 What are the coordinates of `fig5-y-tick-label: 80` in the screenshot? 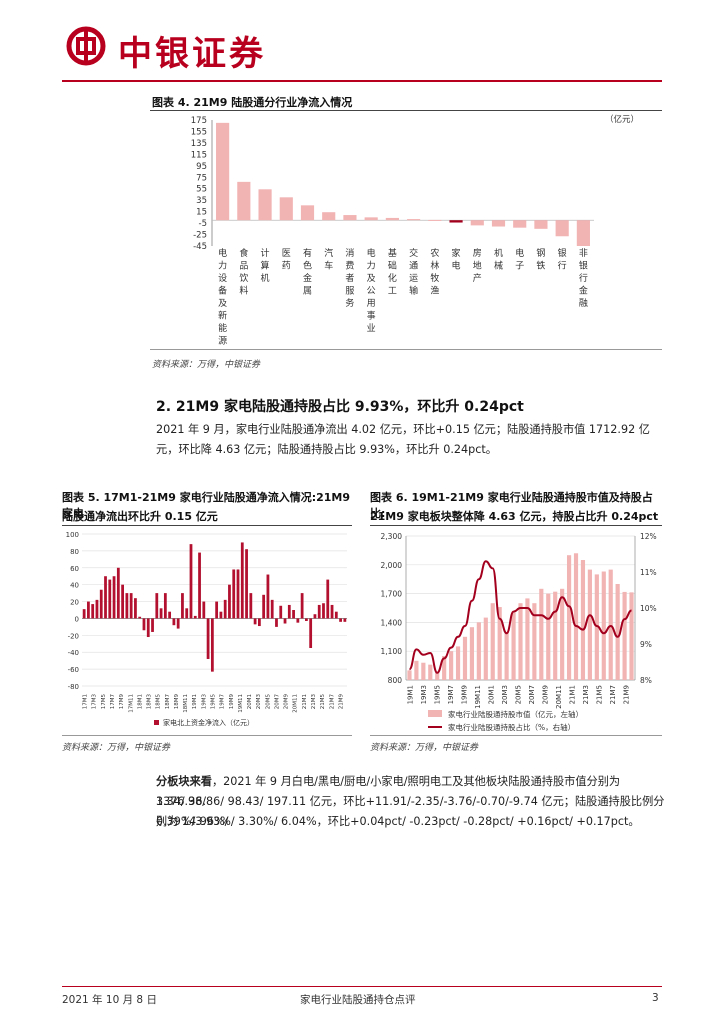 It's located at (74, 552).